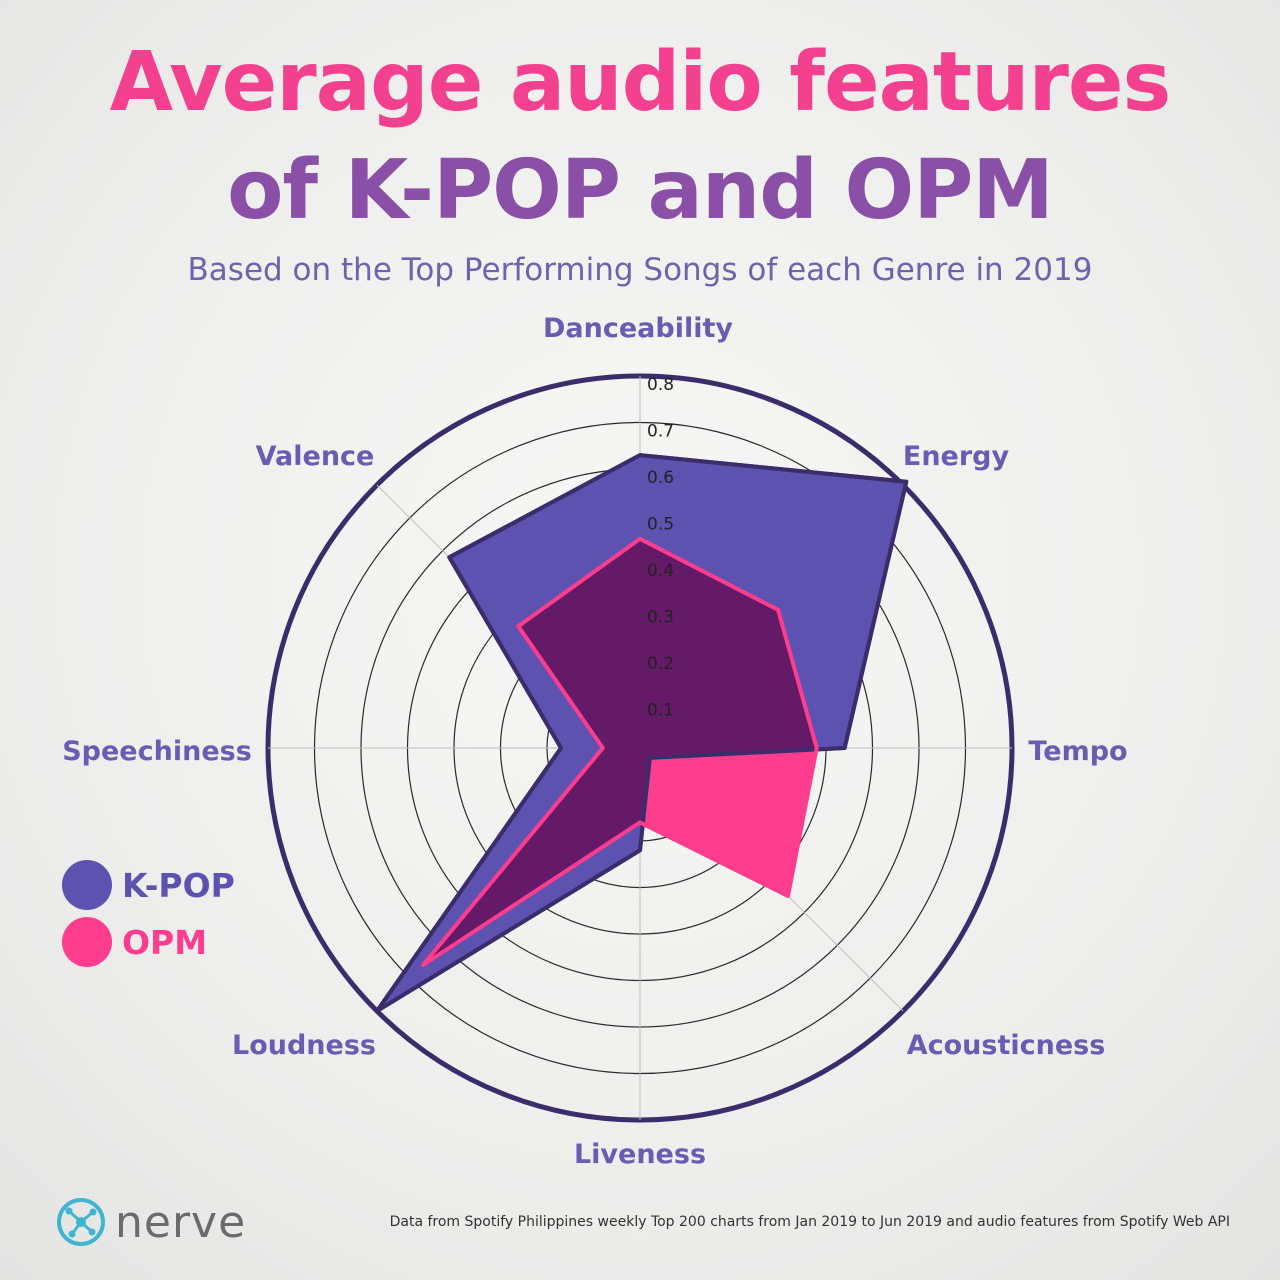 The image size is (1280, 1280). What do you see at coordinates (304, 1045) in the screenshot?
I see `axis-label-loudness: Loudness` at bounding box center [304, 1045].